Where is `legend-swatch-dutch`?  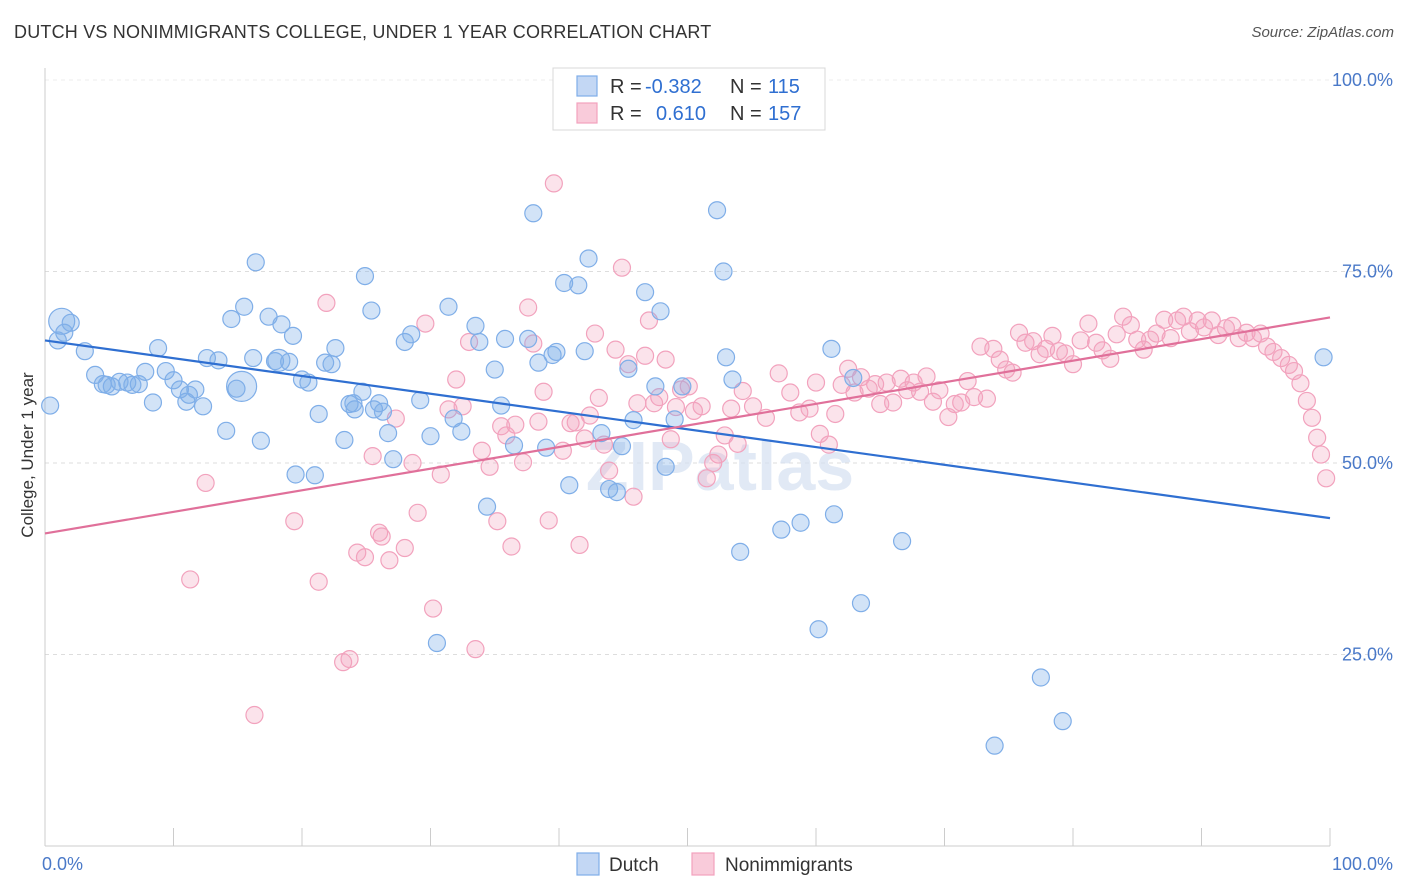 legend-swatch-dutch is located at coordinates (587, 86).